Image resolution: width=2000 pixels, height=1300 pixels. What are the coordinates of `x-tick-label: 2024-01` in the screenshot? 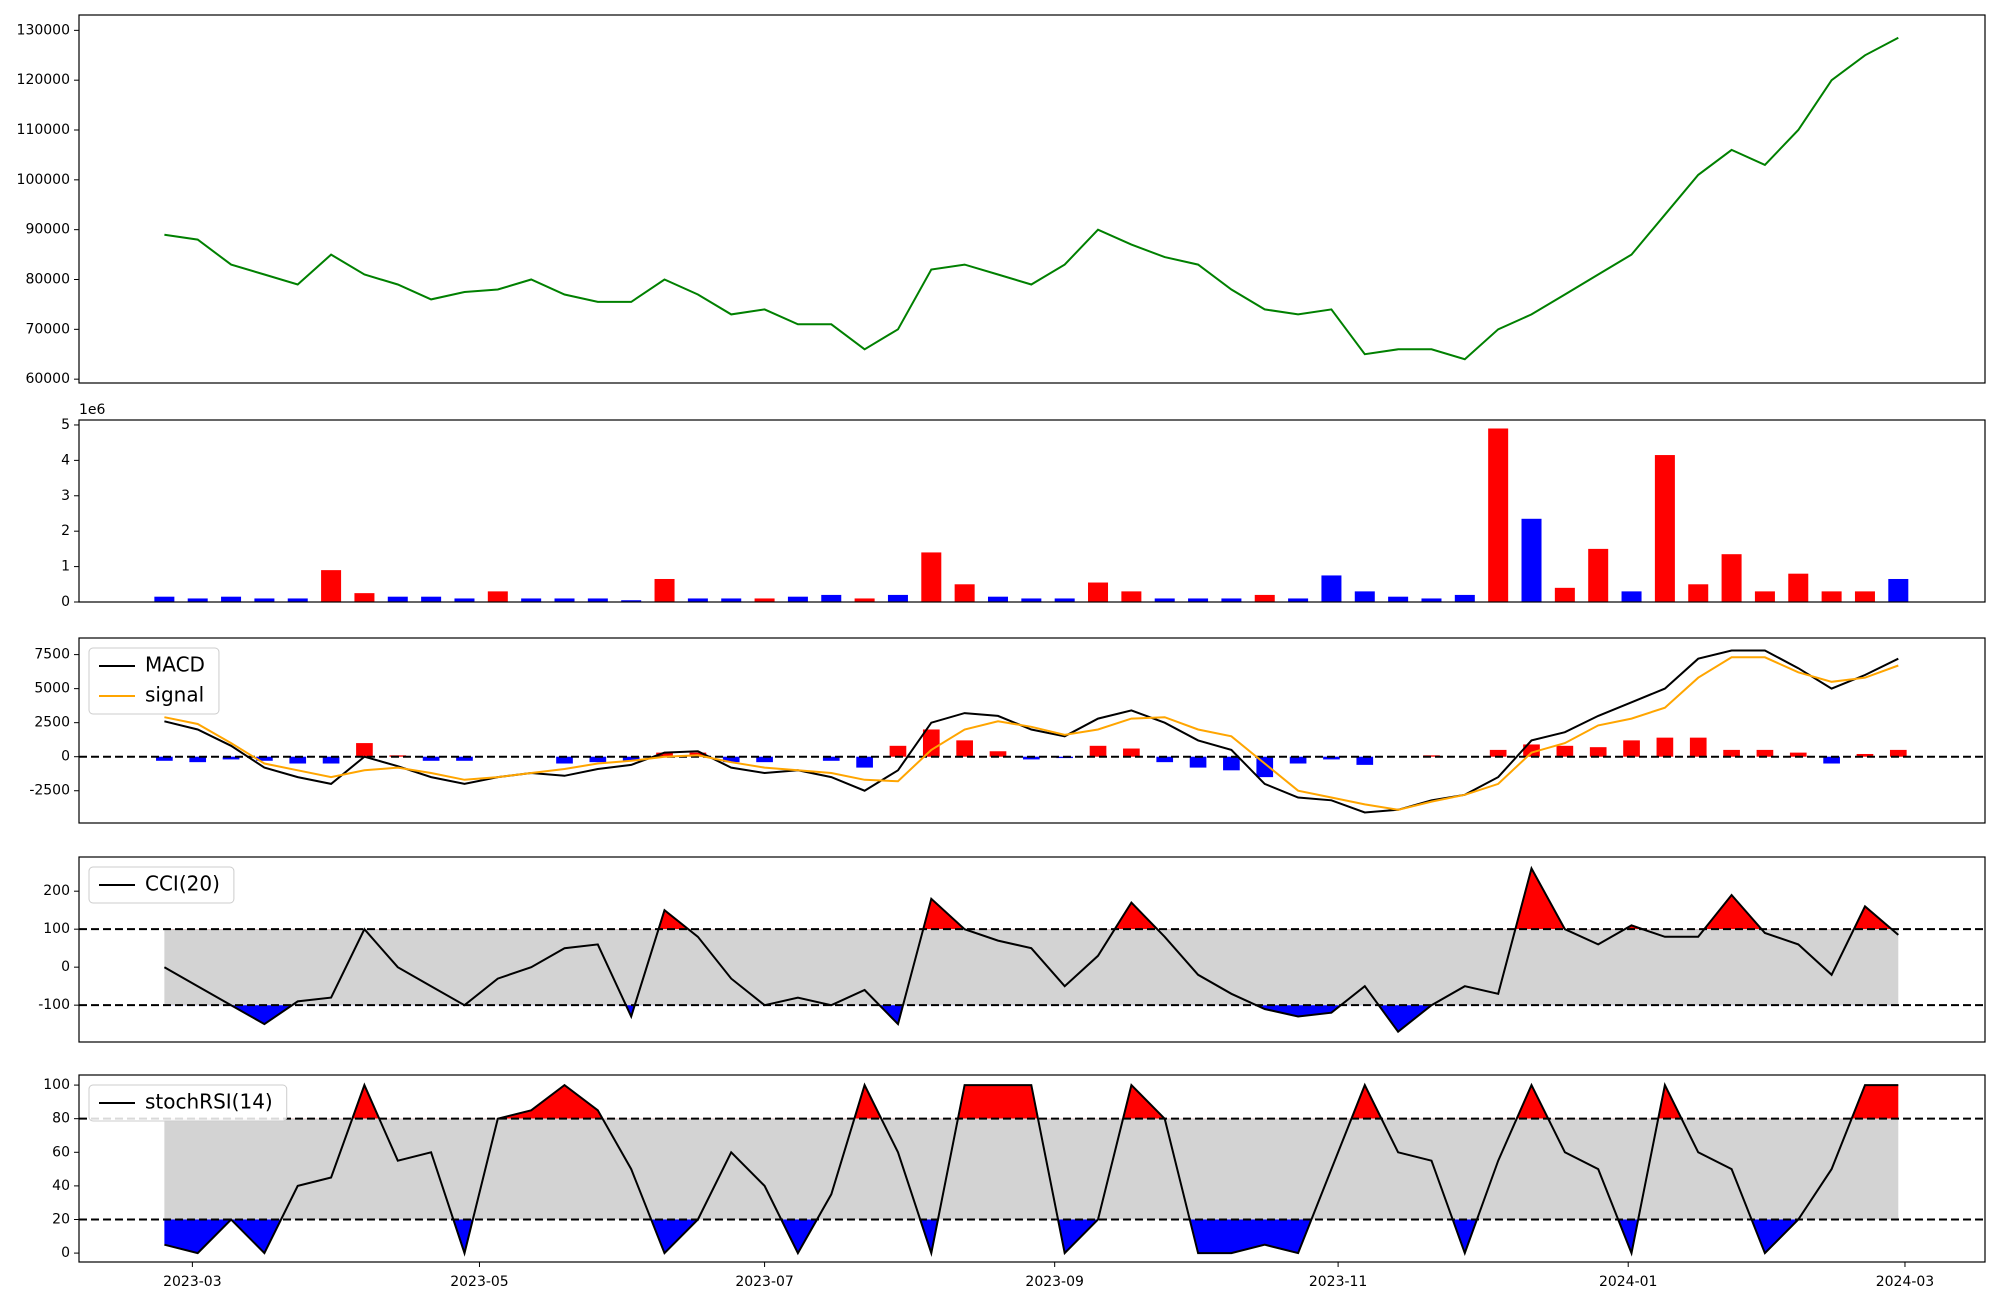 It's located at (1628, 1282).